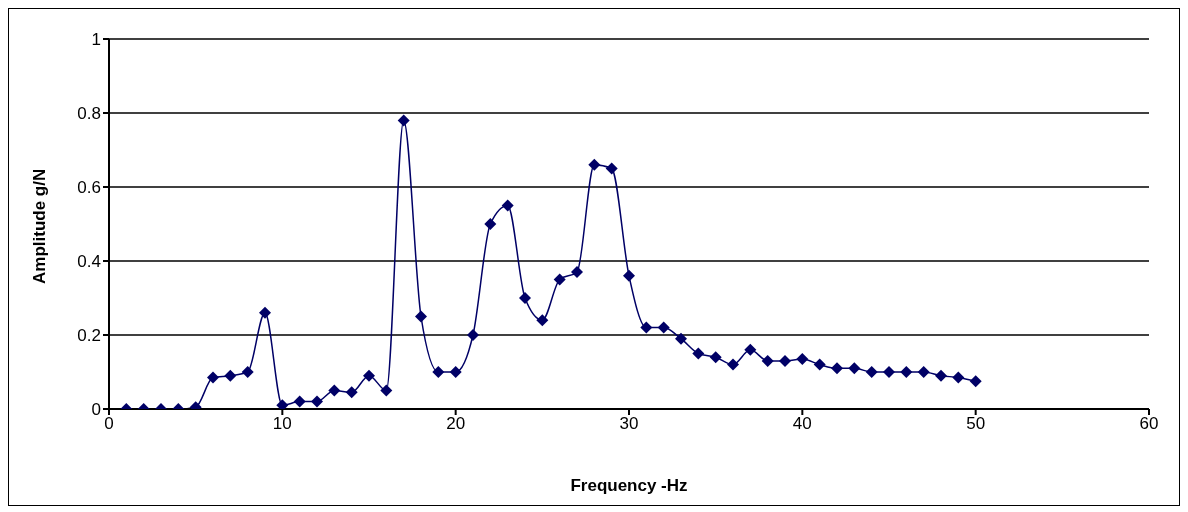  I want to click on x-tick-label: 40, so click(802, 424).